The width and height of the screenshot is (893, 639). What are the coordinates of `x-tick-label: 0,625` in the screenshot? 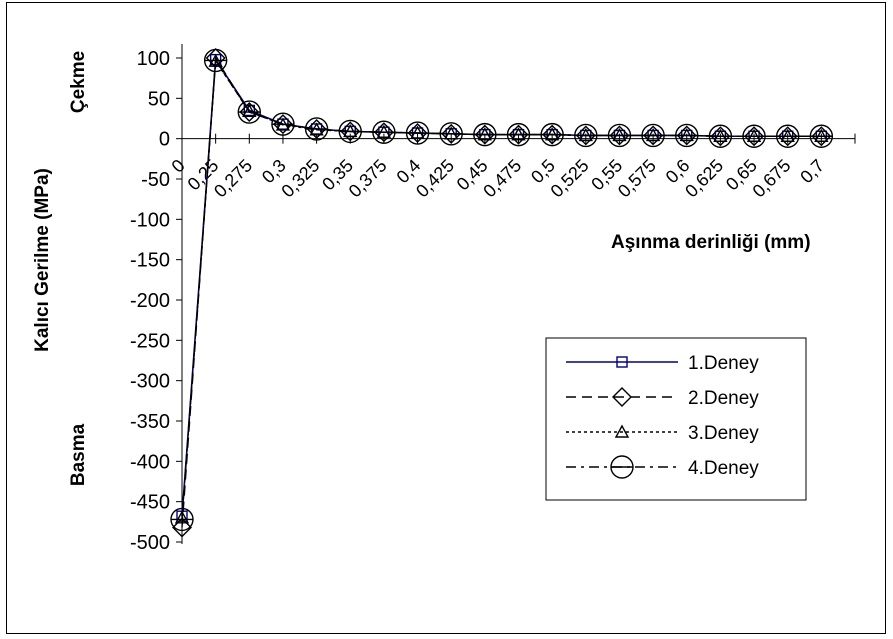 It's located at (704, 178).